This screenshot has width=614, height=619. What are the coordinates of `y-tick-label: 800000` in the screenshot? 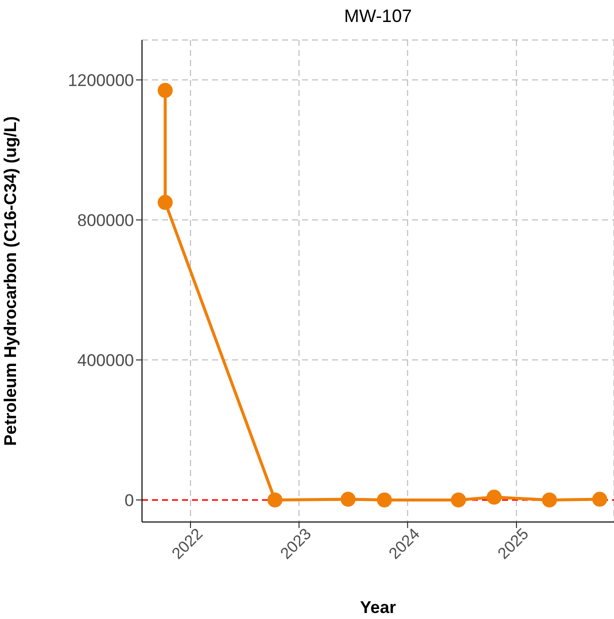 It's located at (105, 220).